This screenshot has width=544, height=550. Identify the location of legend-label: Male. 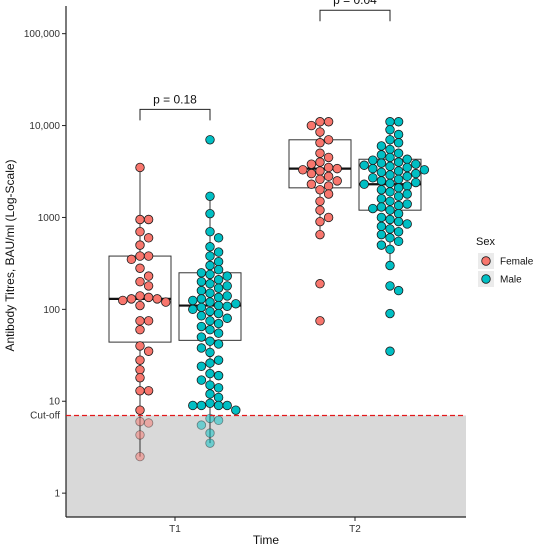
(511, 280).